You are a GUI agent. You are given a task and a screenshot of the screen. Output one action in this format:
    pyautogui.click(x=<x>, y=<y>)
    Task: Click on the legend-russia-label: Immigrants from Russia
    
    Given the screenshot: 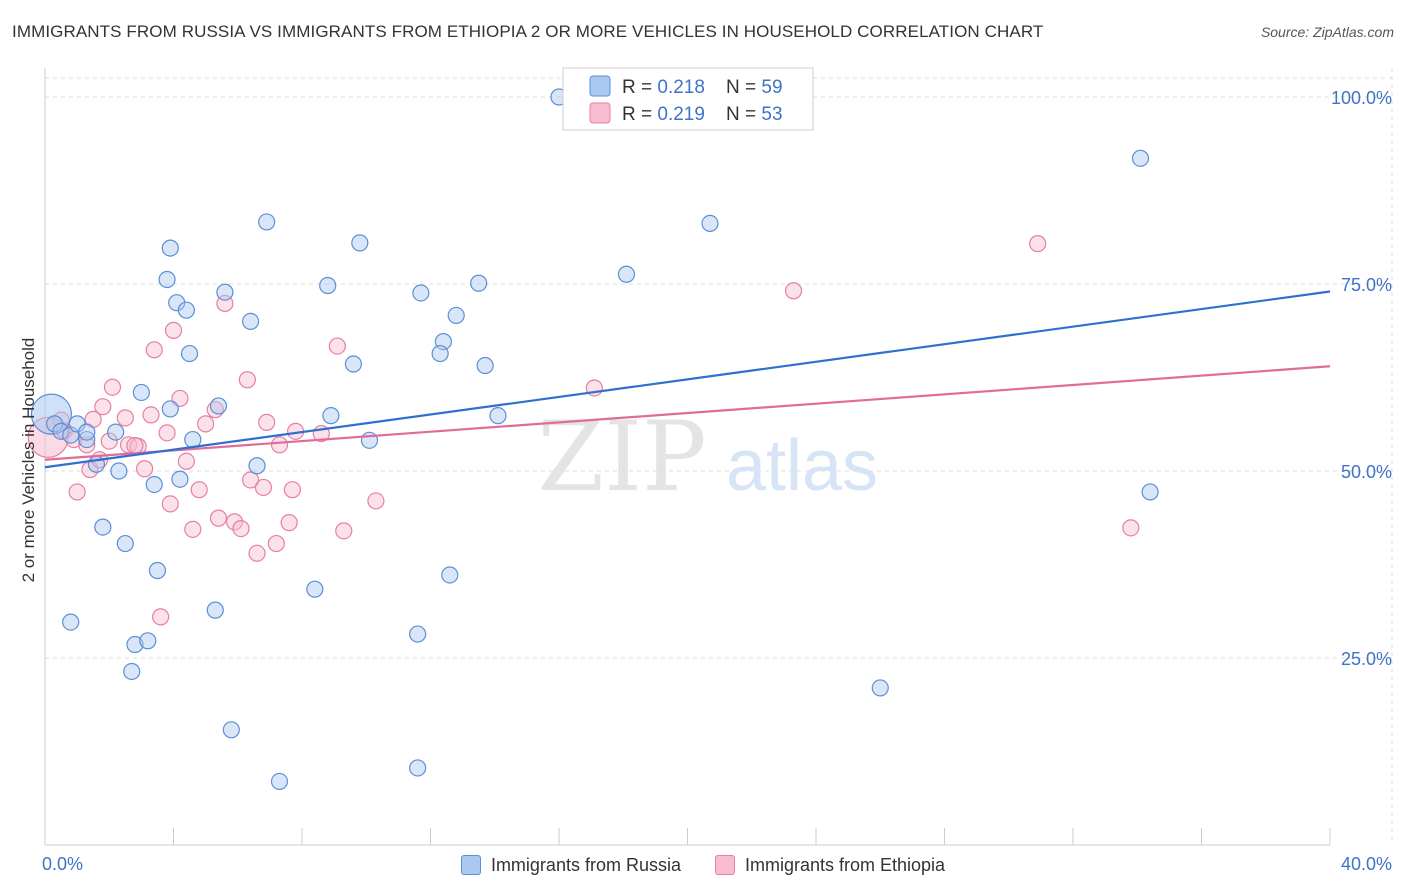 What is the action you would take?
    pyautogui.click(x=585, y=864)
    